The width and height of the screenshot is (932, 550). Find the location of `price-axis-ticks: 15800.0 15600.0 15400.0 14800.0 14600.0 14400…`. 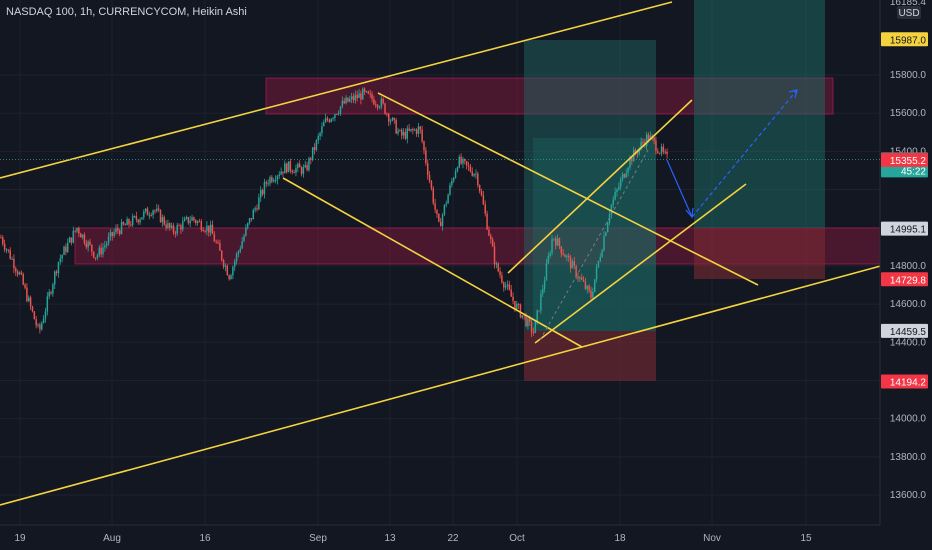

price-axis-ticks: 15800.0 15600.0 15400.0 14800.0 14600.0 14400… is located at coordinates (908, 285).